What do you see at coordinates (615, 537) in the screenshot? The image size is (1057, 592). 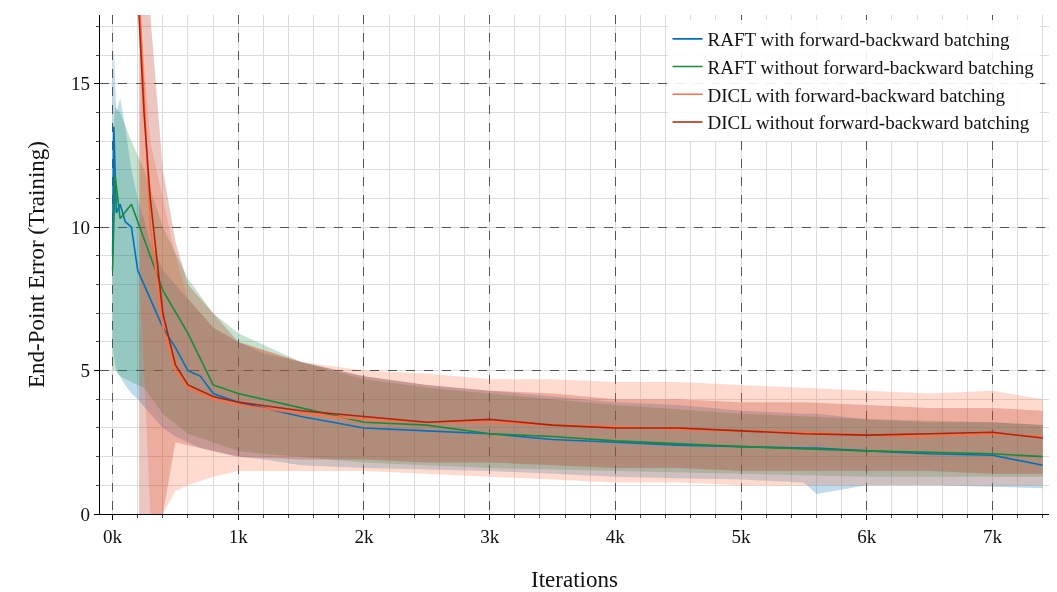 I see `x-tick-label: 4k` at bounding box center [615, 537].